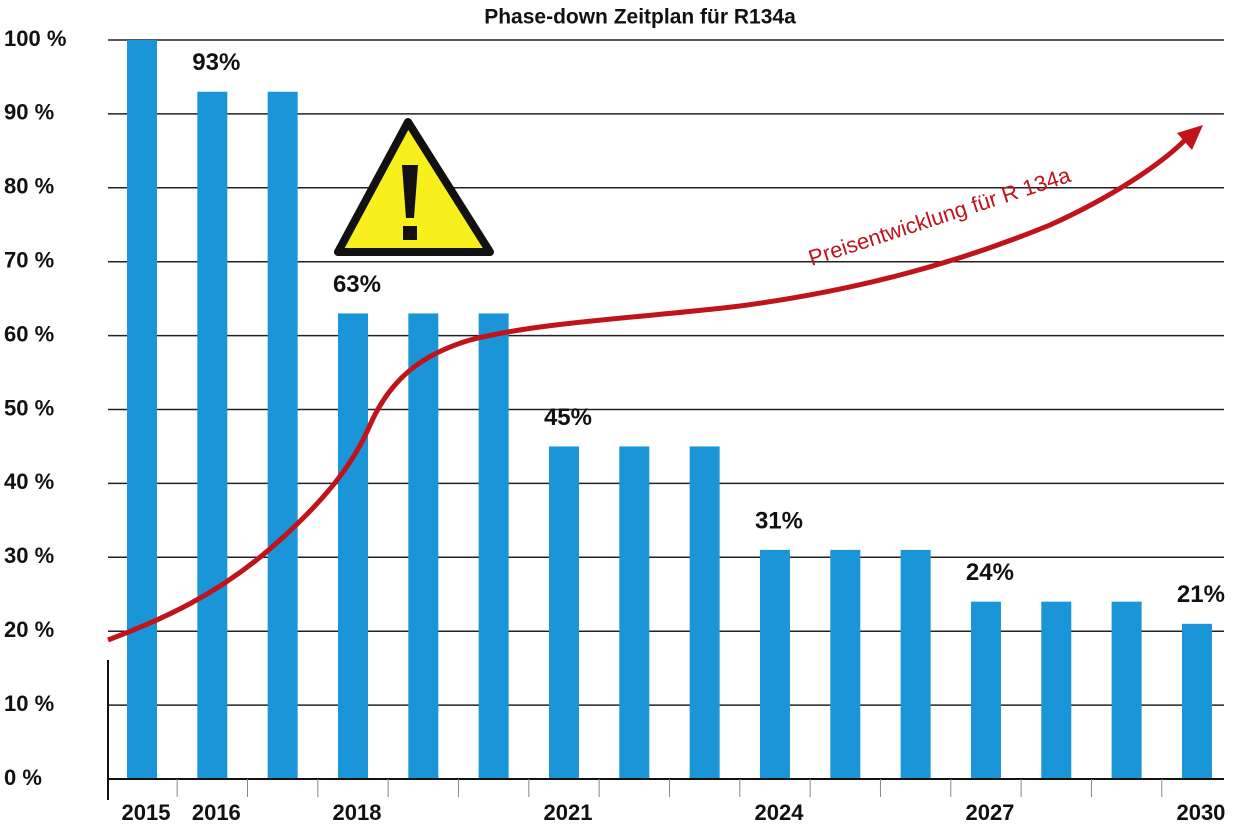 This screenshot has width=1234, height=828. What do you see at coordinates (1200, 812) in the screenshot?
I see `x-tick-label: 2030` at bounding box center [1200, 812].